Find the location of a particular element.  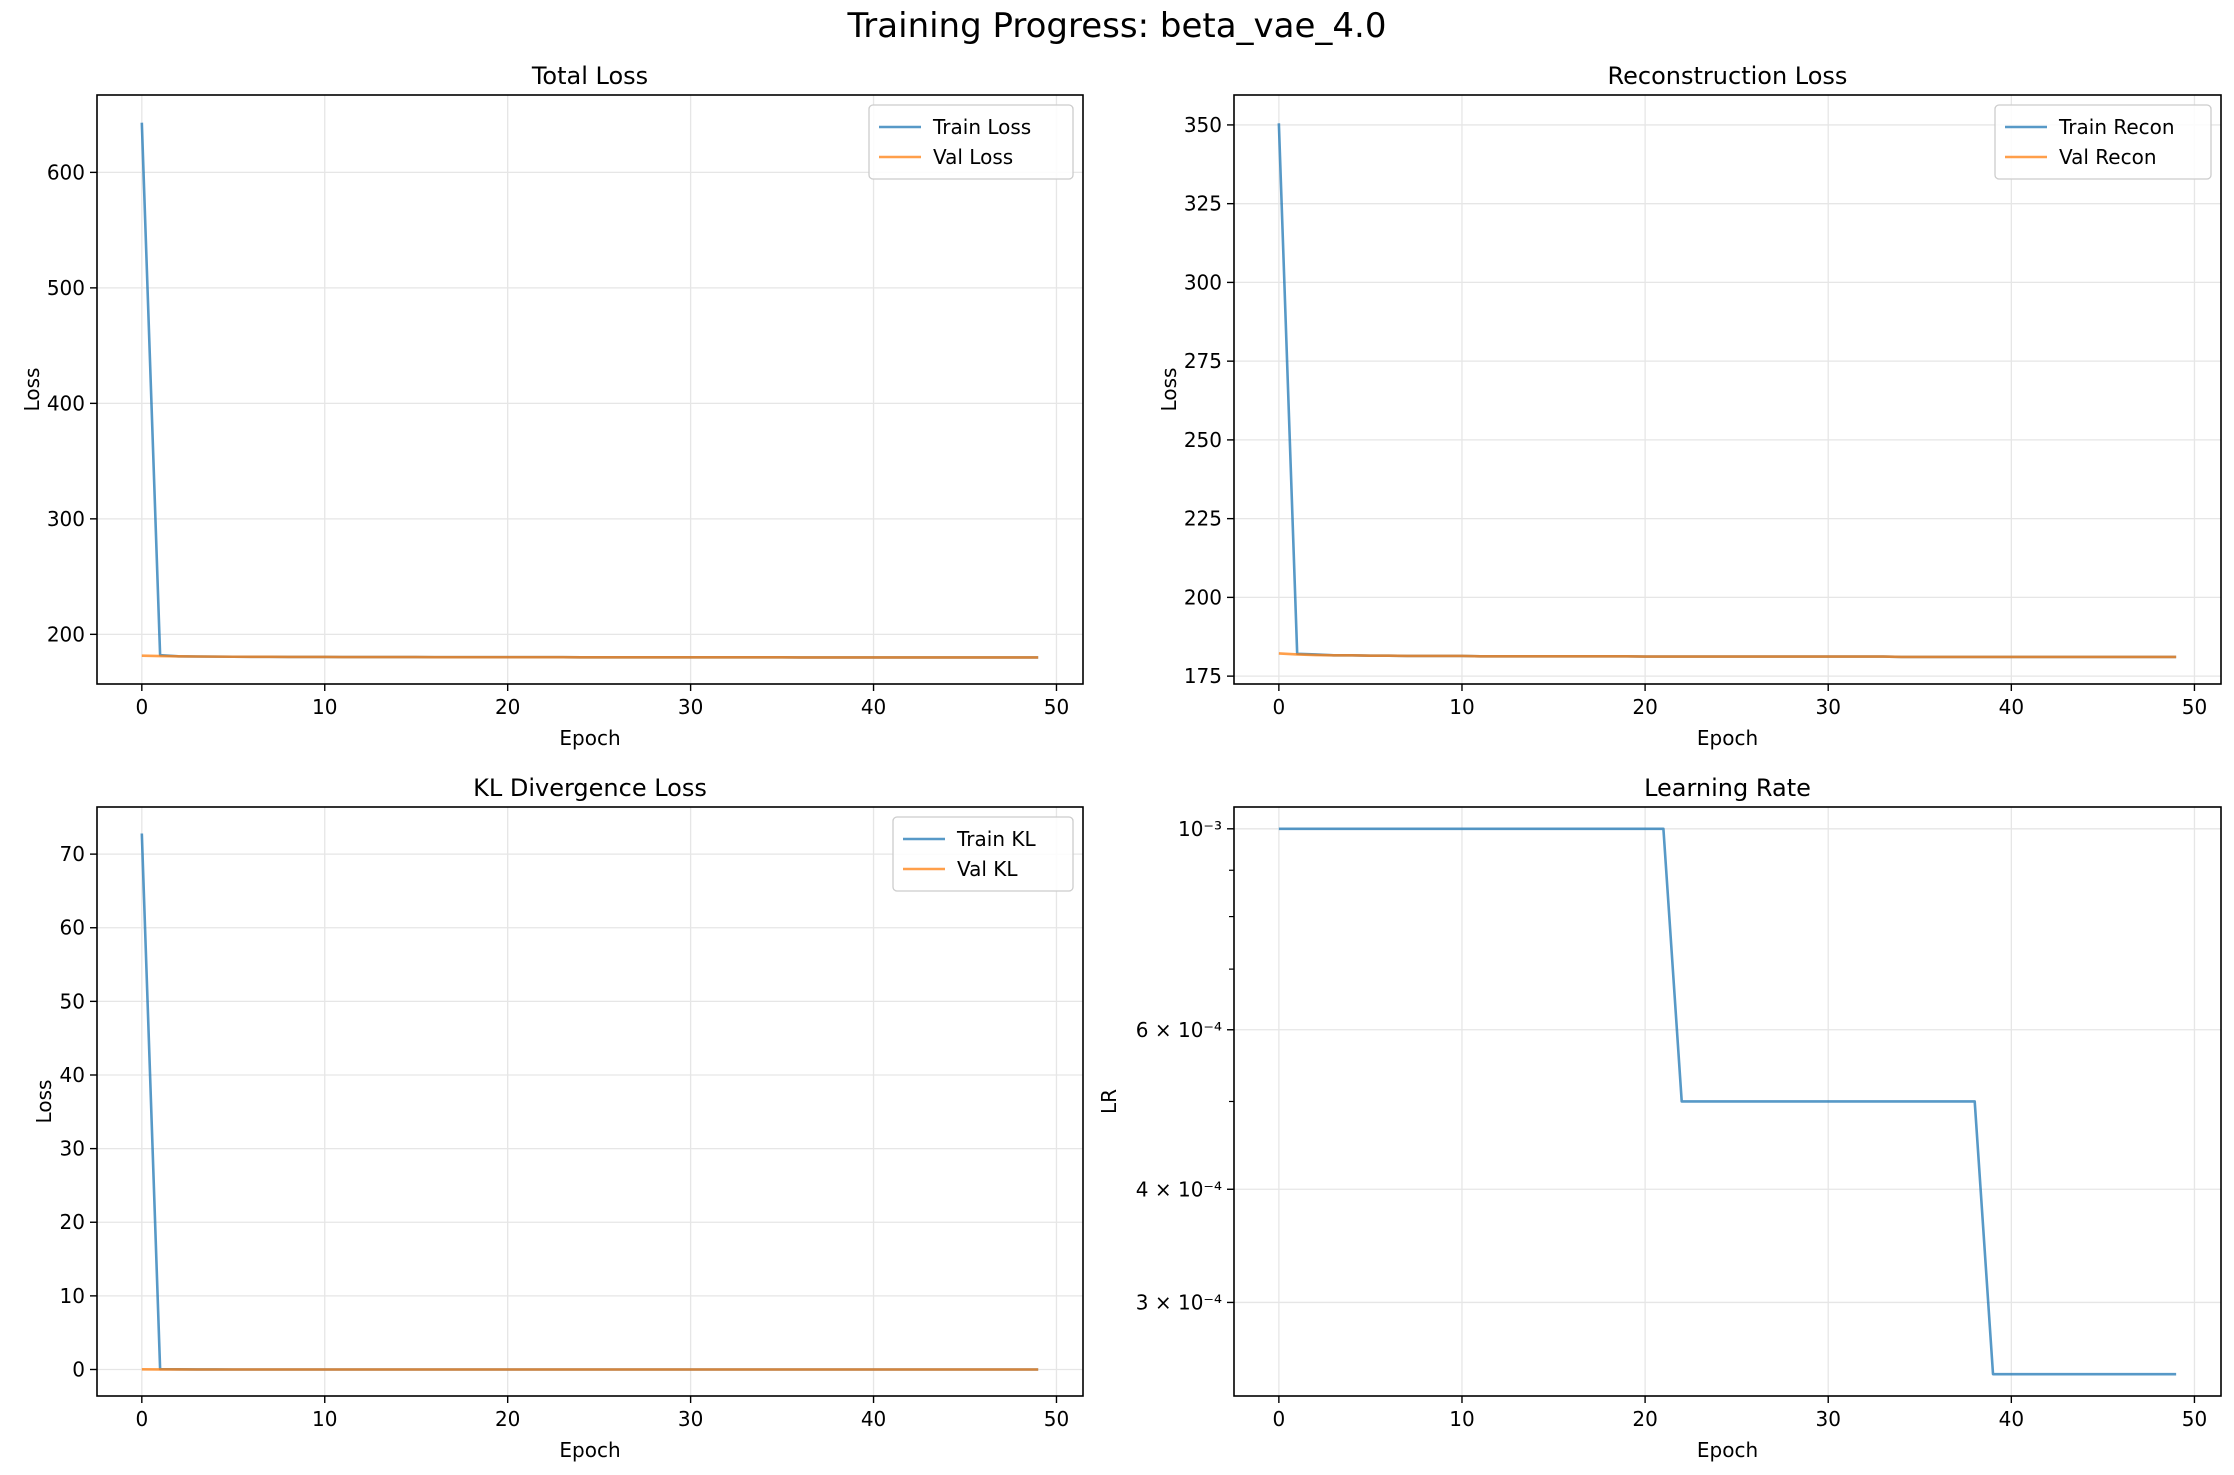

y-tick-label: 600 is located at coordinates (66, 172).